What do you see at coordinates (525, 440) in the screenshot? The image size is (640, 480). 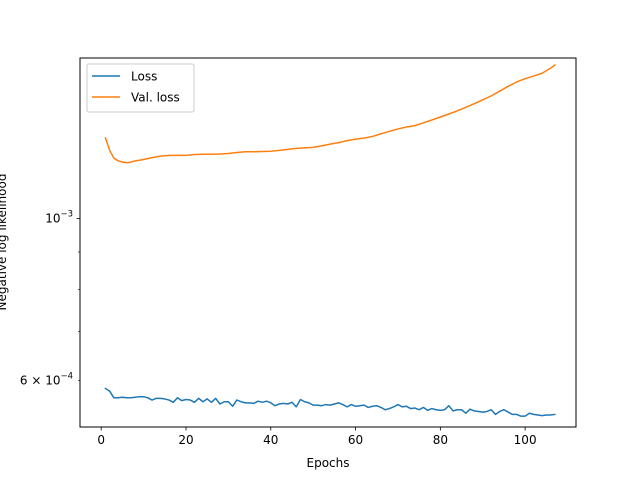 I see `x-tick-label: 100` at bounding box center [525, 440].